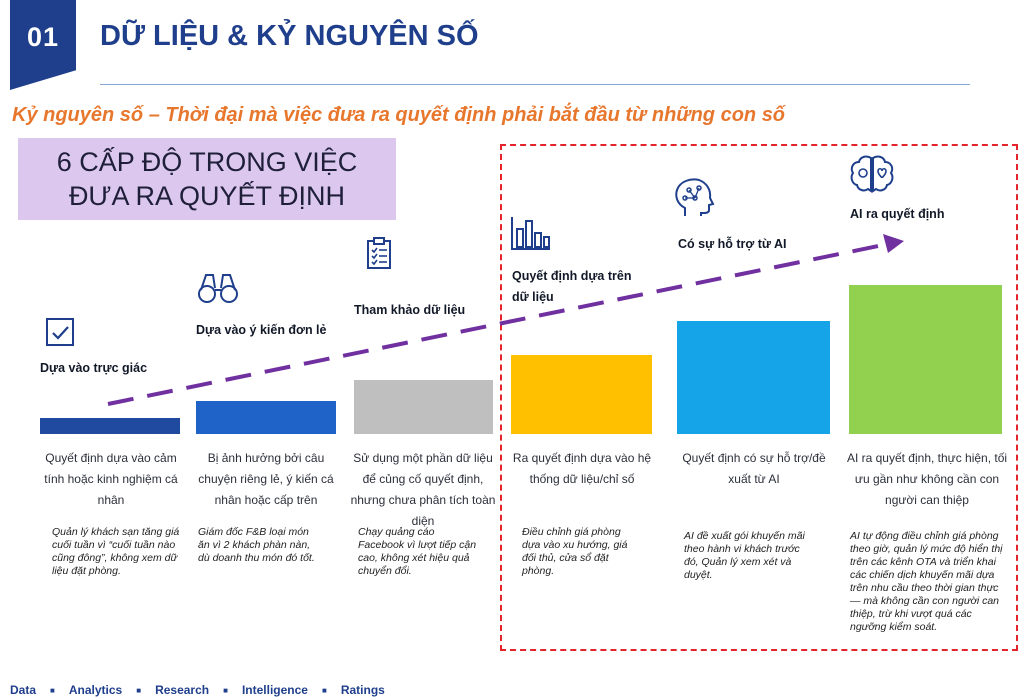 Image resolution: width=1024 pixels, height=700 pixels. What do you see at coordinates (274, 690) in the screenshot?
I see `footer-item-intelligence: Intelligence` at bounding box center [274, 690].